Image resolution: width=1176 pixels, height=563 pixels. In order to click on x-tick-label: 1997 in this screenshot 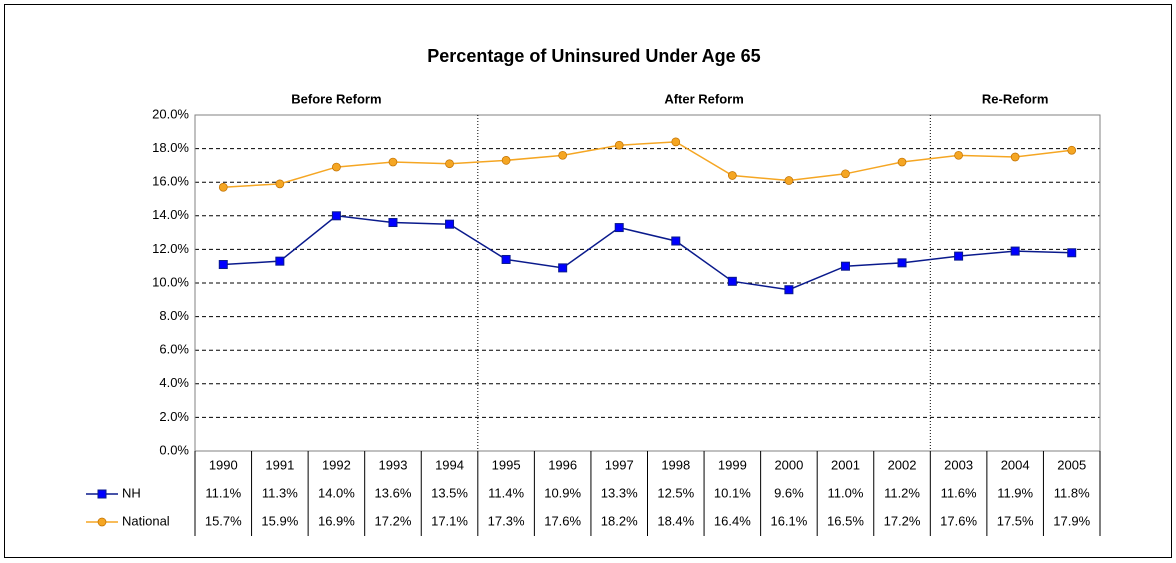, I will do `click(619, 464)`.